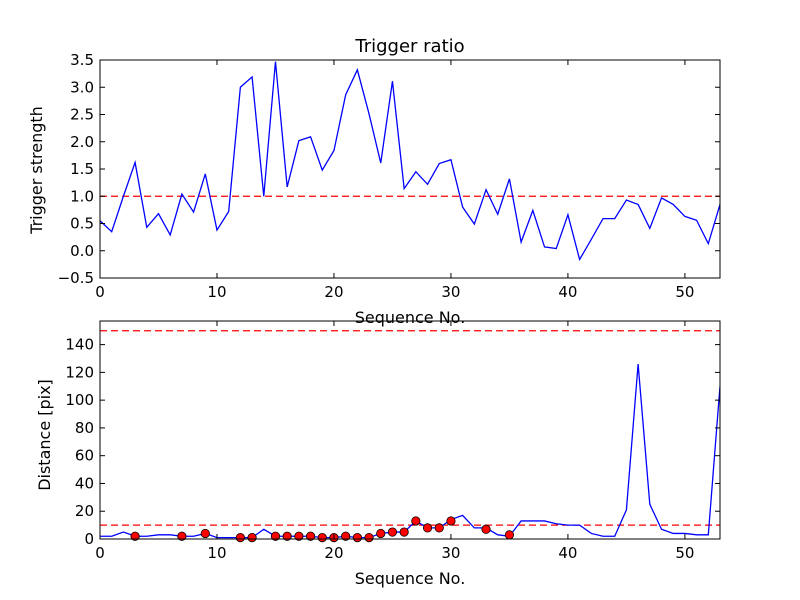  I want to click on top-plot-y-tick-label: −0.5, so click(76, 278).